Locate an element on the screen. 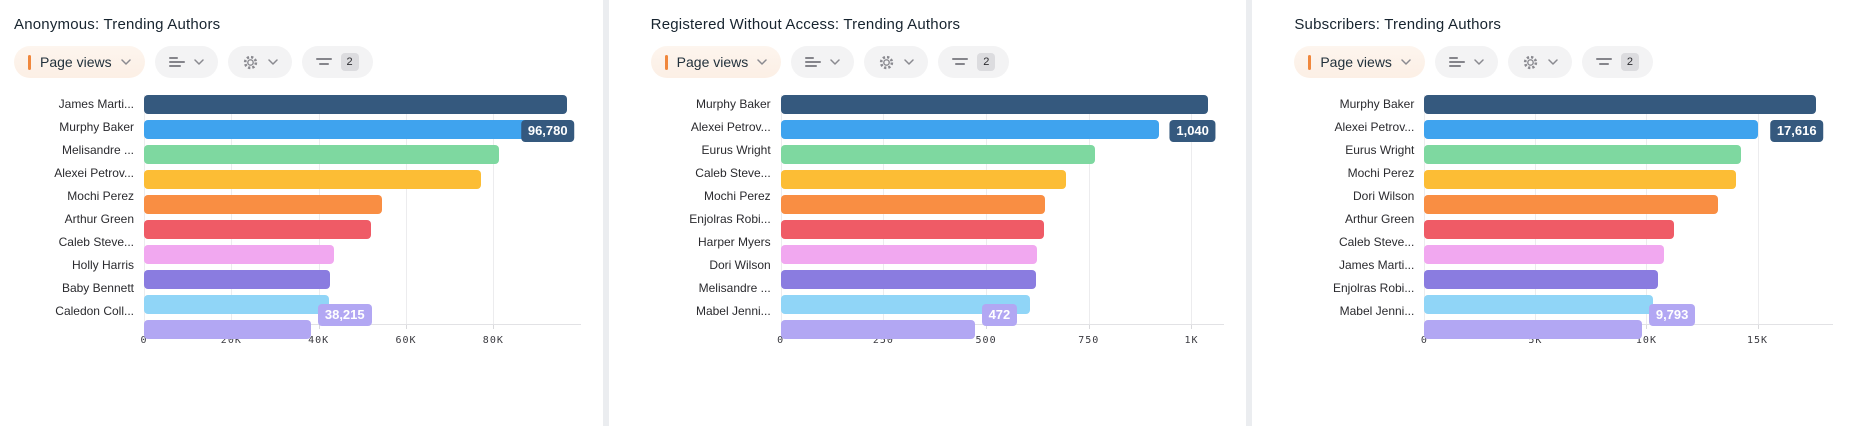 This screenshot has width=1855, height=426. axis-tick-label: 5K is located at coordinates (1535, 340).